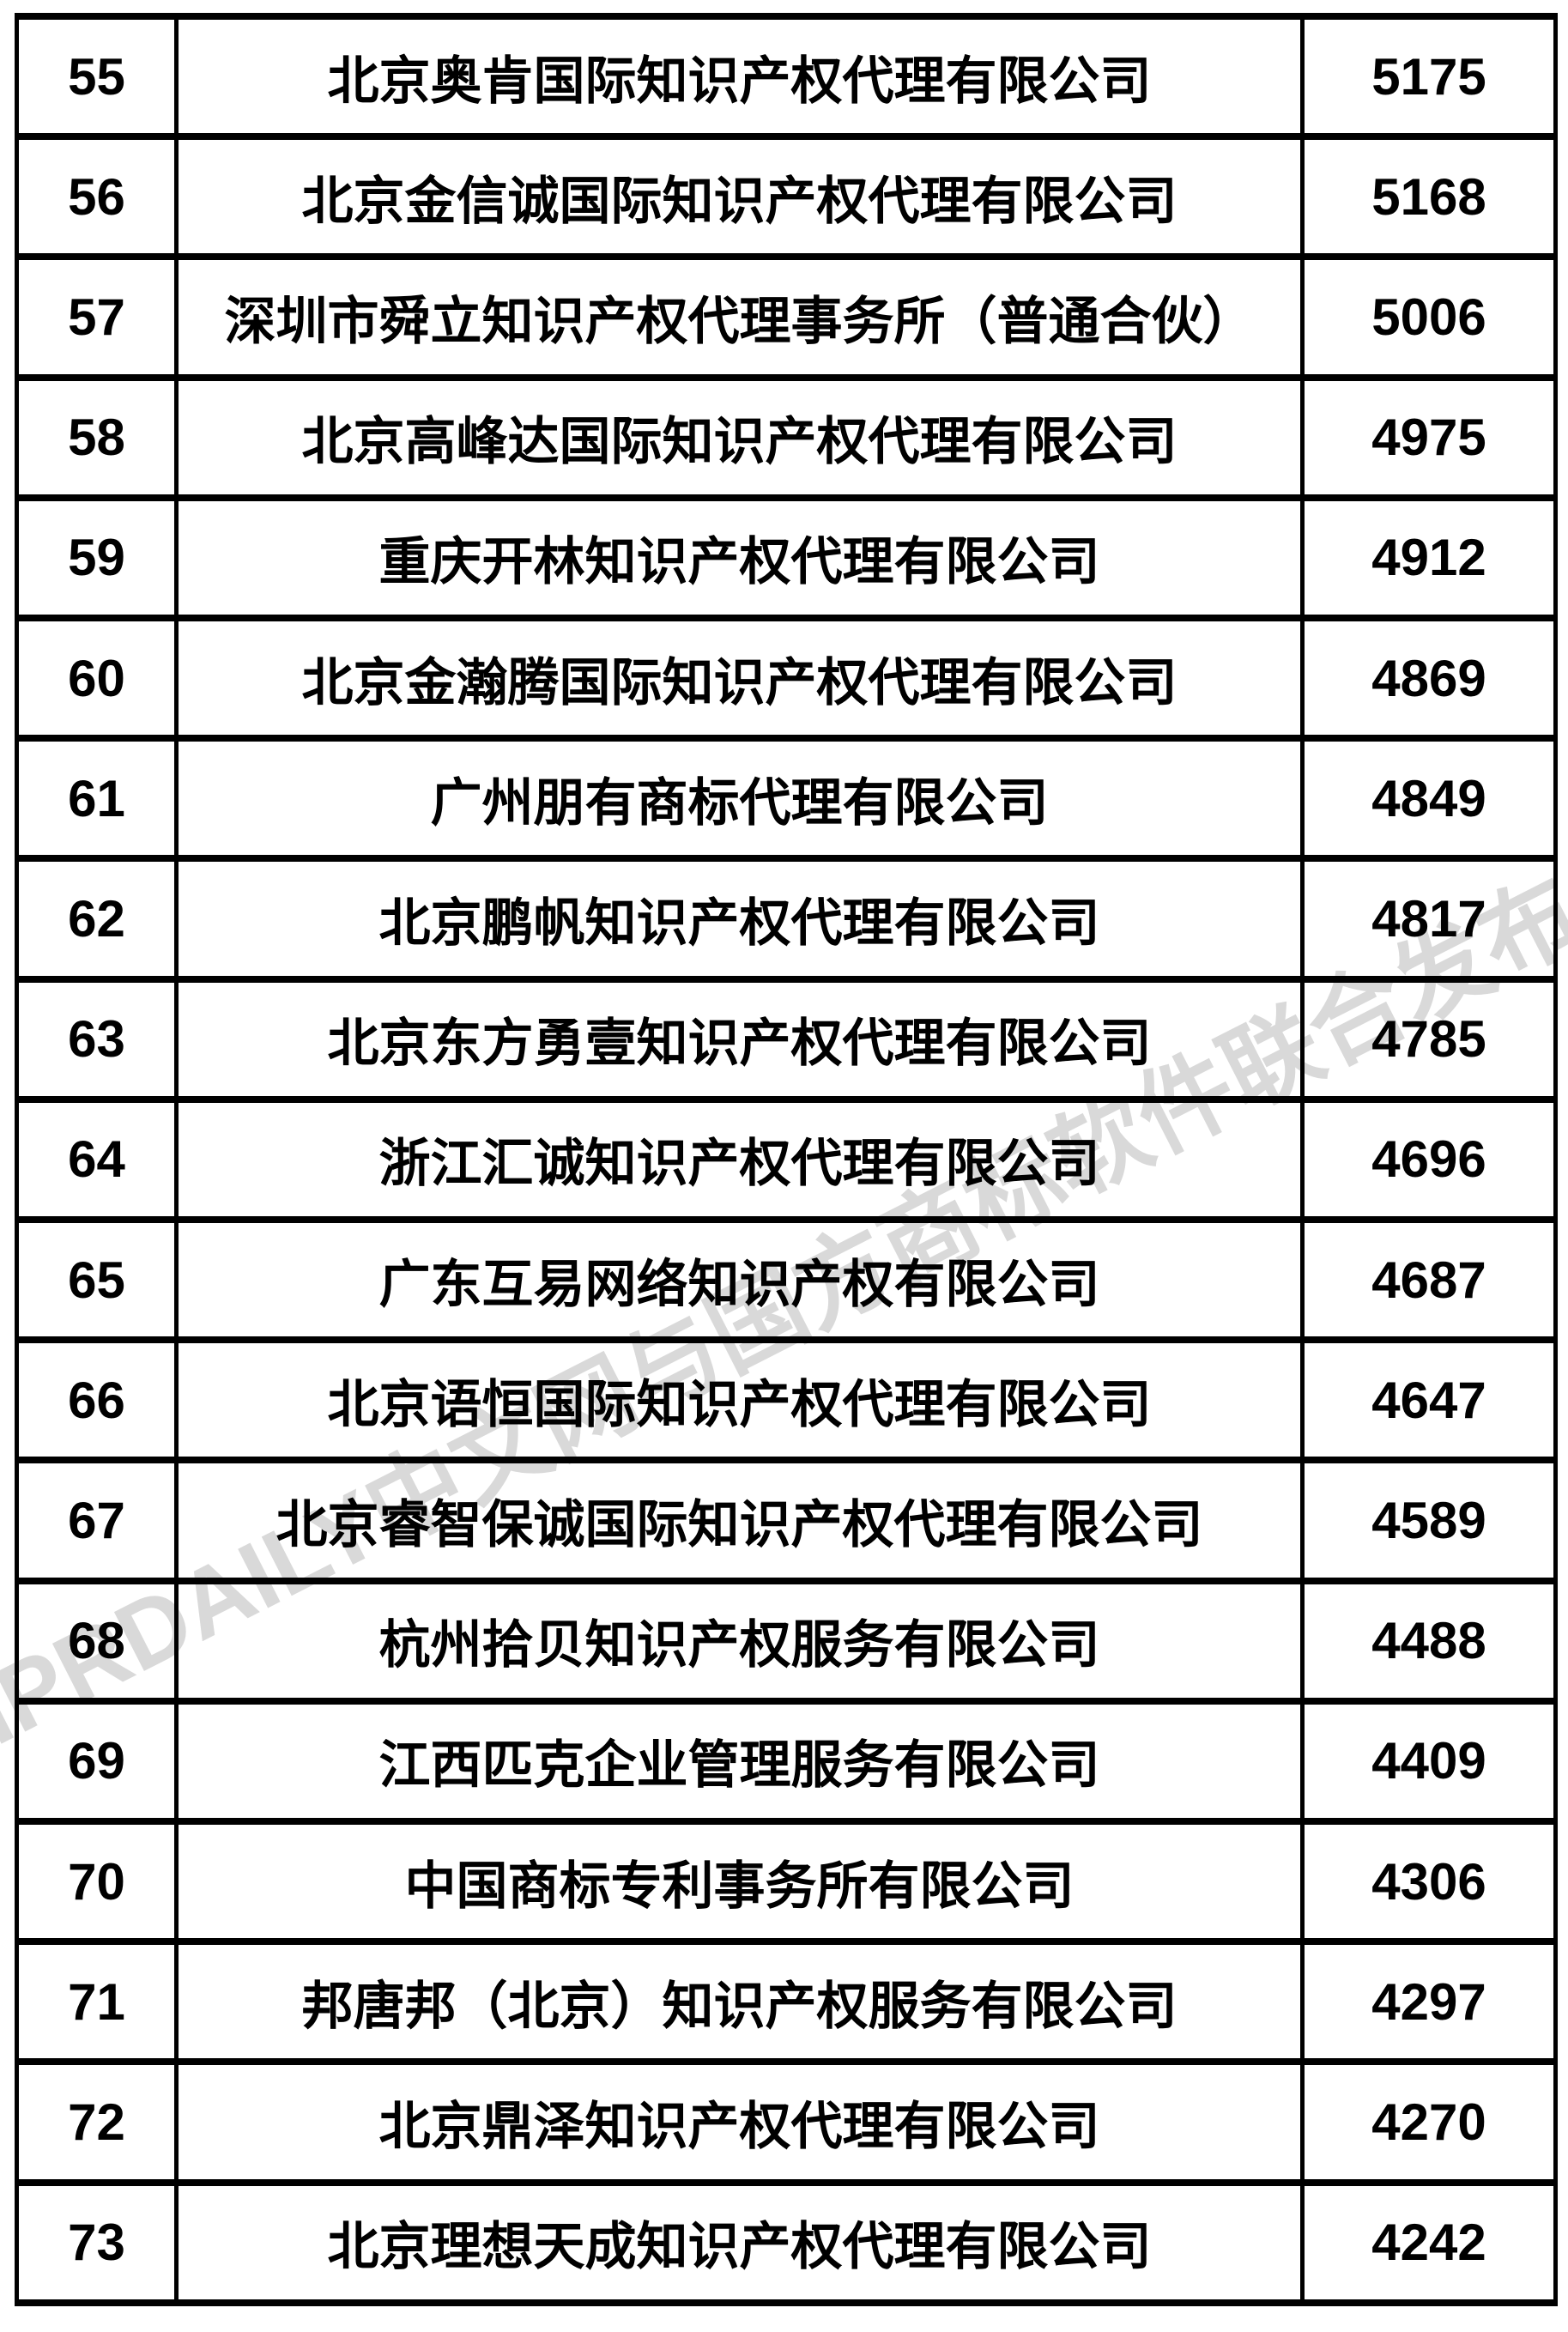 This screenshot has width=1568, height=2332. What do you see at coordinates (739, 437) in the screenshot?
I see `company-cell: 北京高峰达国际知识产权代理有限公司` at bounding box center [739, 437].